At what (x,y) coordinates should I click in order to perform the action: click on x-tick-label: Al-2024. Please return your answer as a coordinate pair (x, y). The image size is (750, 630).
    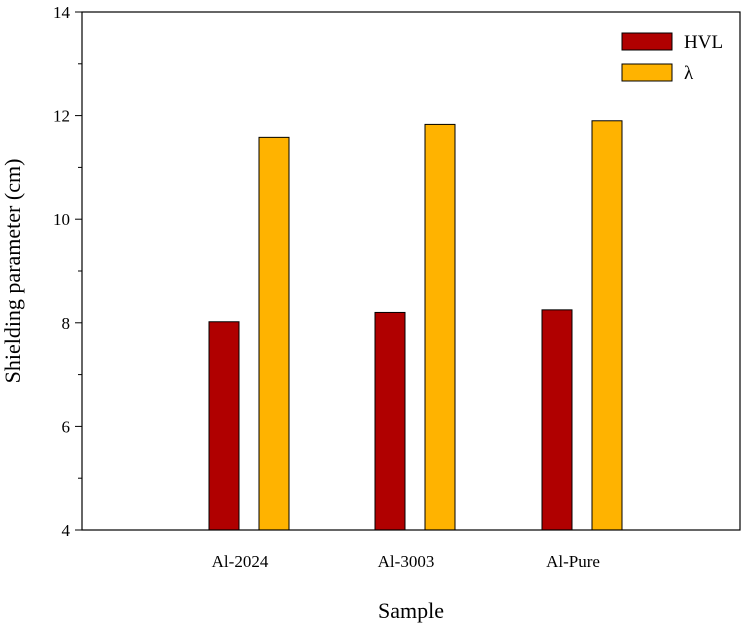
    Looking at the image, I should click on (240, 561).